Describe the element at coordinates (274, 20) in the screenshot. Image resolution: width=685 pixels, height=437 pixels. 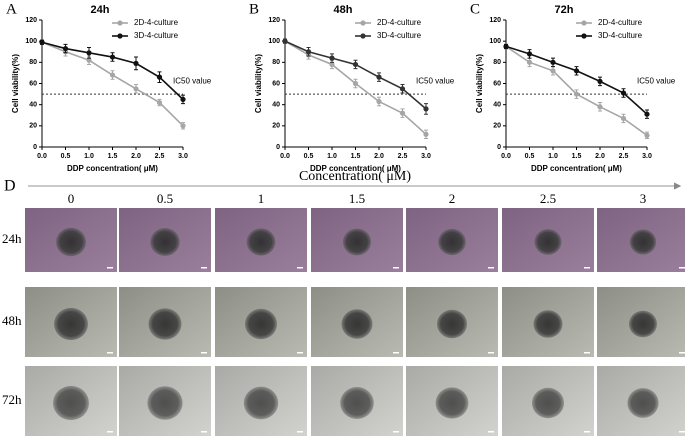
I see `y-tick-label: 120` at that location.